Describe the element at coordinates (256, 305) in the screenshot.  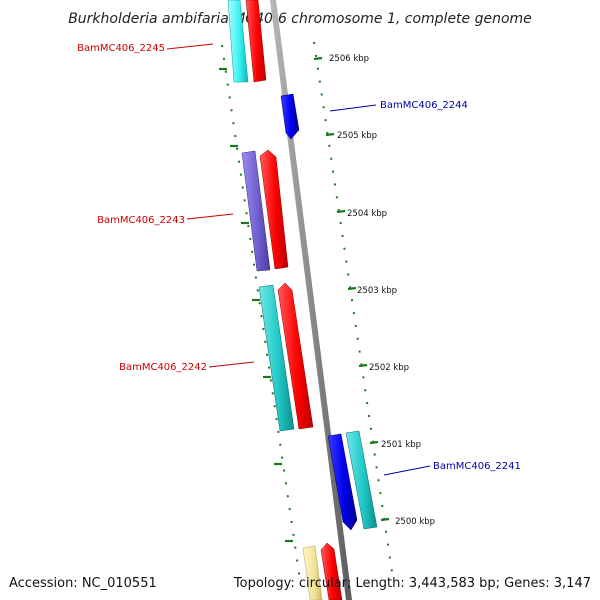
I see `inner-major-ticks` at that location.